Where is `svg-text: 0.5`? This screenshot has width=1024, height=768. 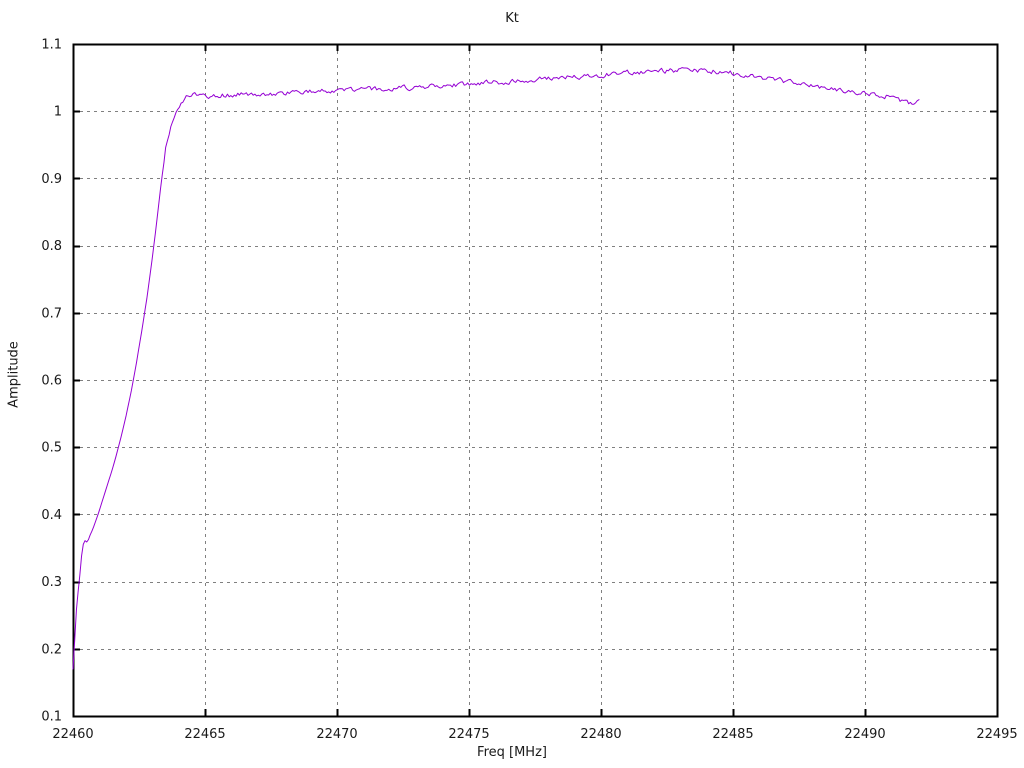
svg-text: 0.5 is located at coordinates (51, 448).